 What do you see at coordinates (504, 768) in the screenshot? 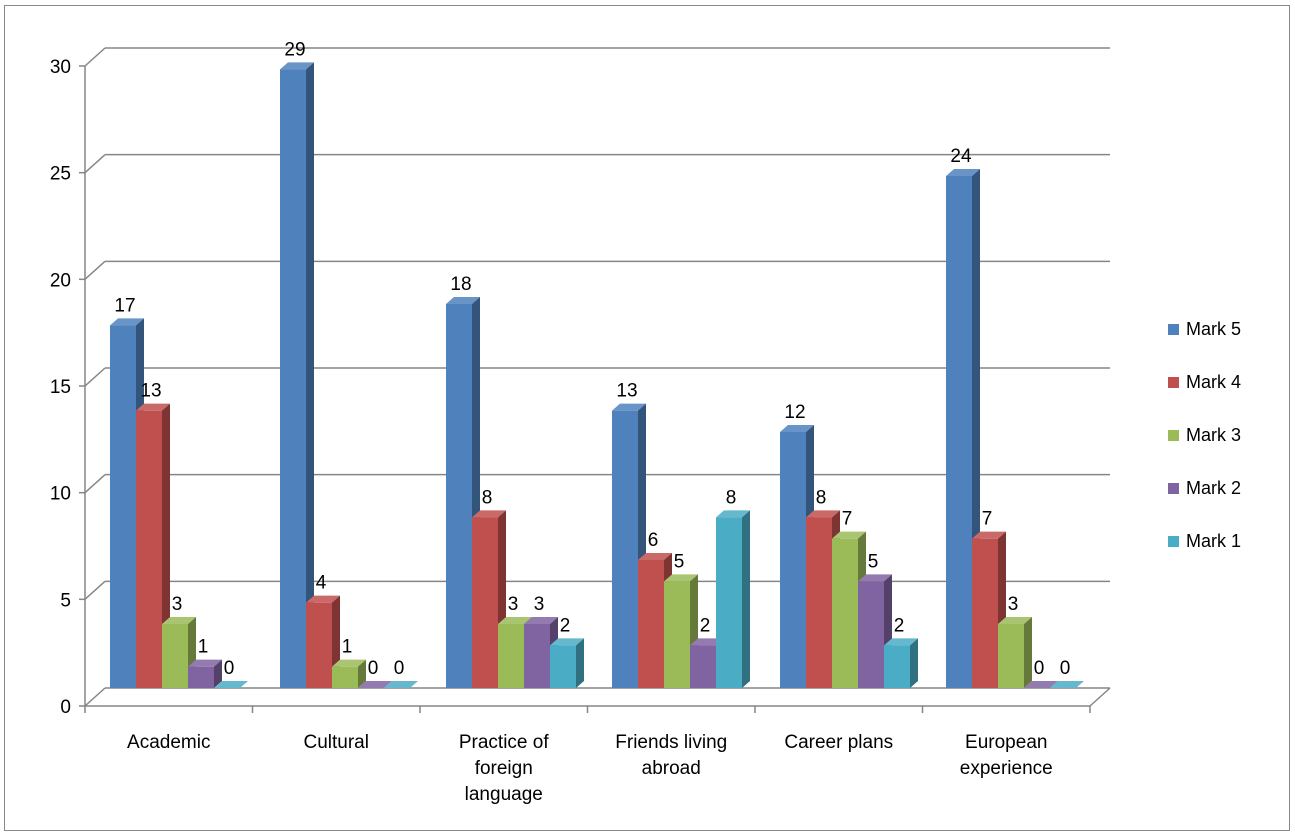
I see `category-label: Practice of foreign language` at bounding box center [504, 768].